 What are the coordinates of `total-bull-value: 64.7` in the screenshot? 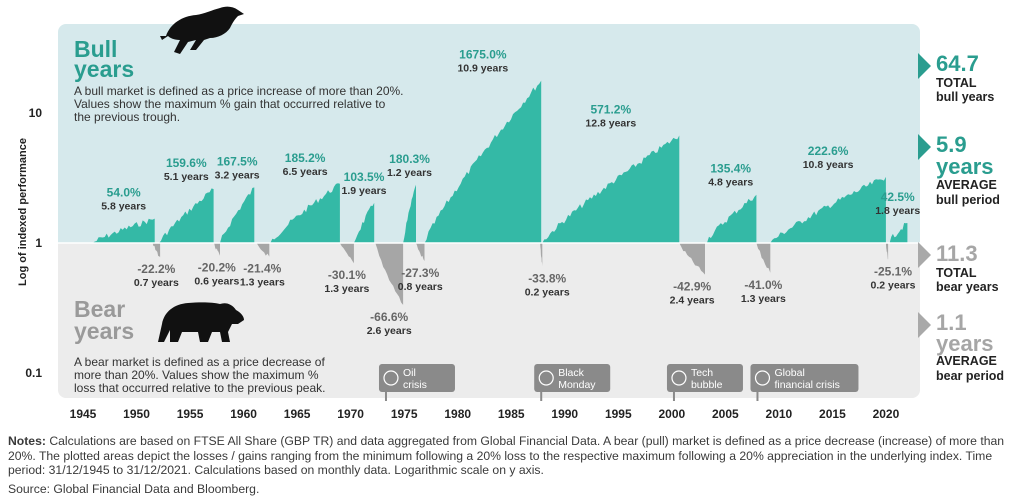 It's located at (957, 63).